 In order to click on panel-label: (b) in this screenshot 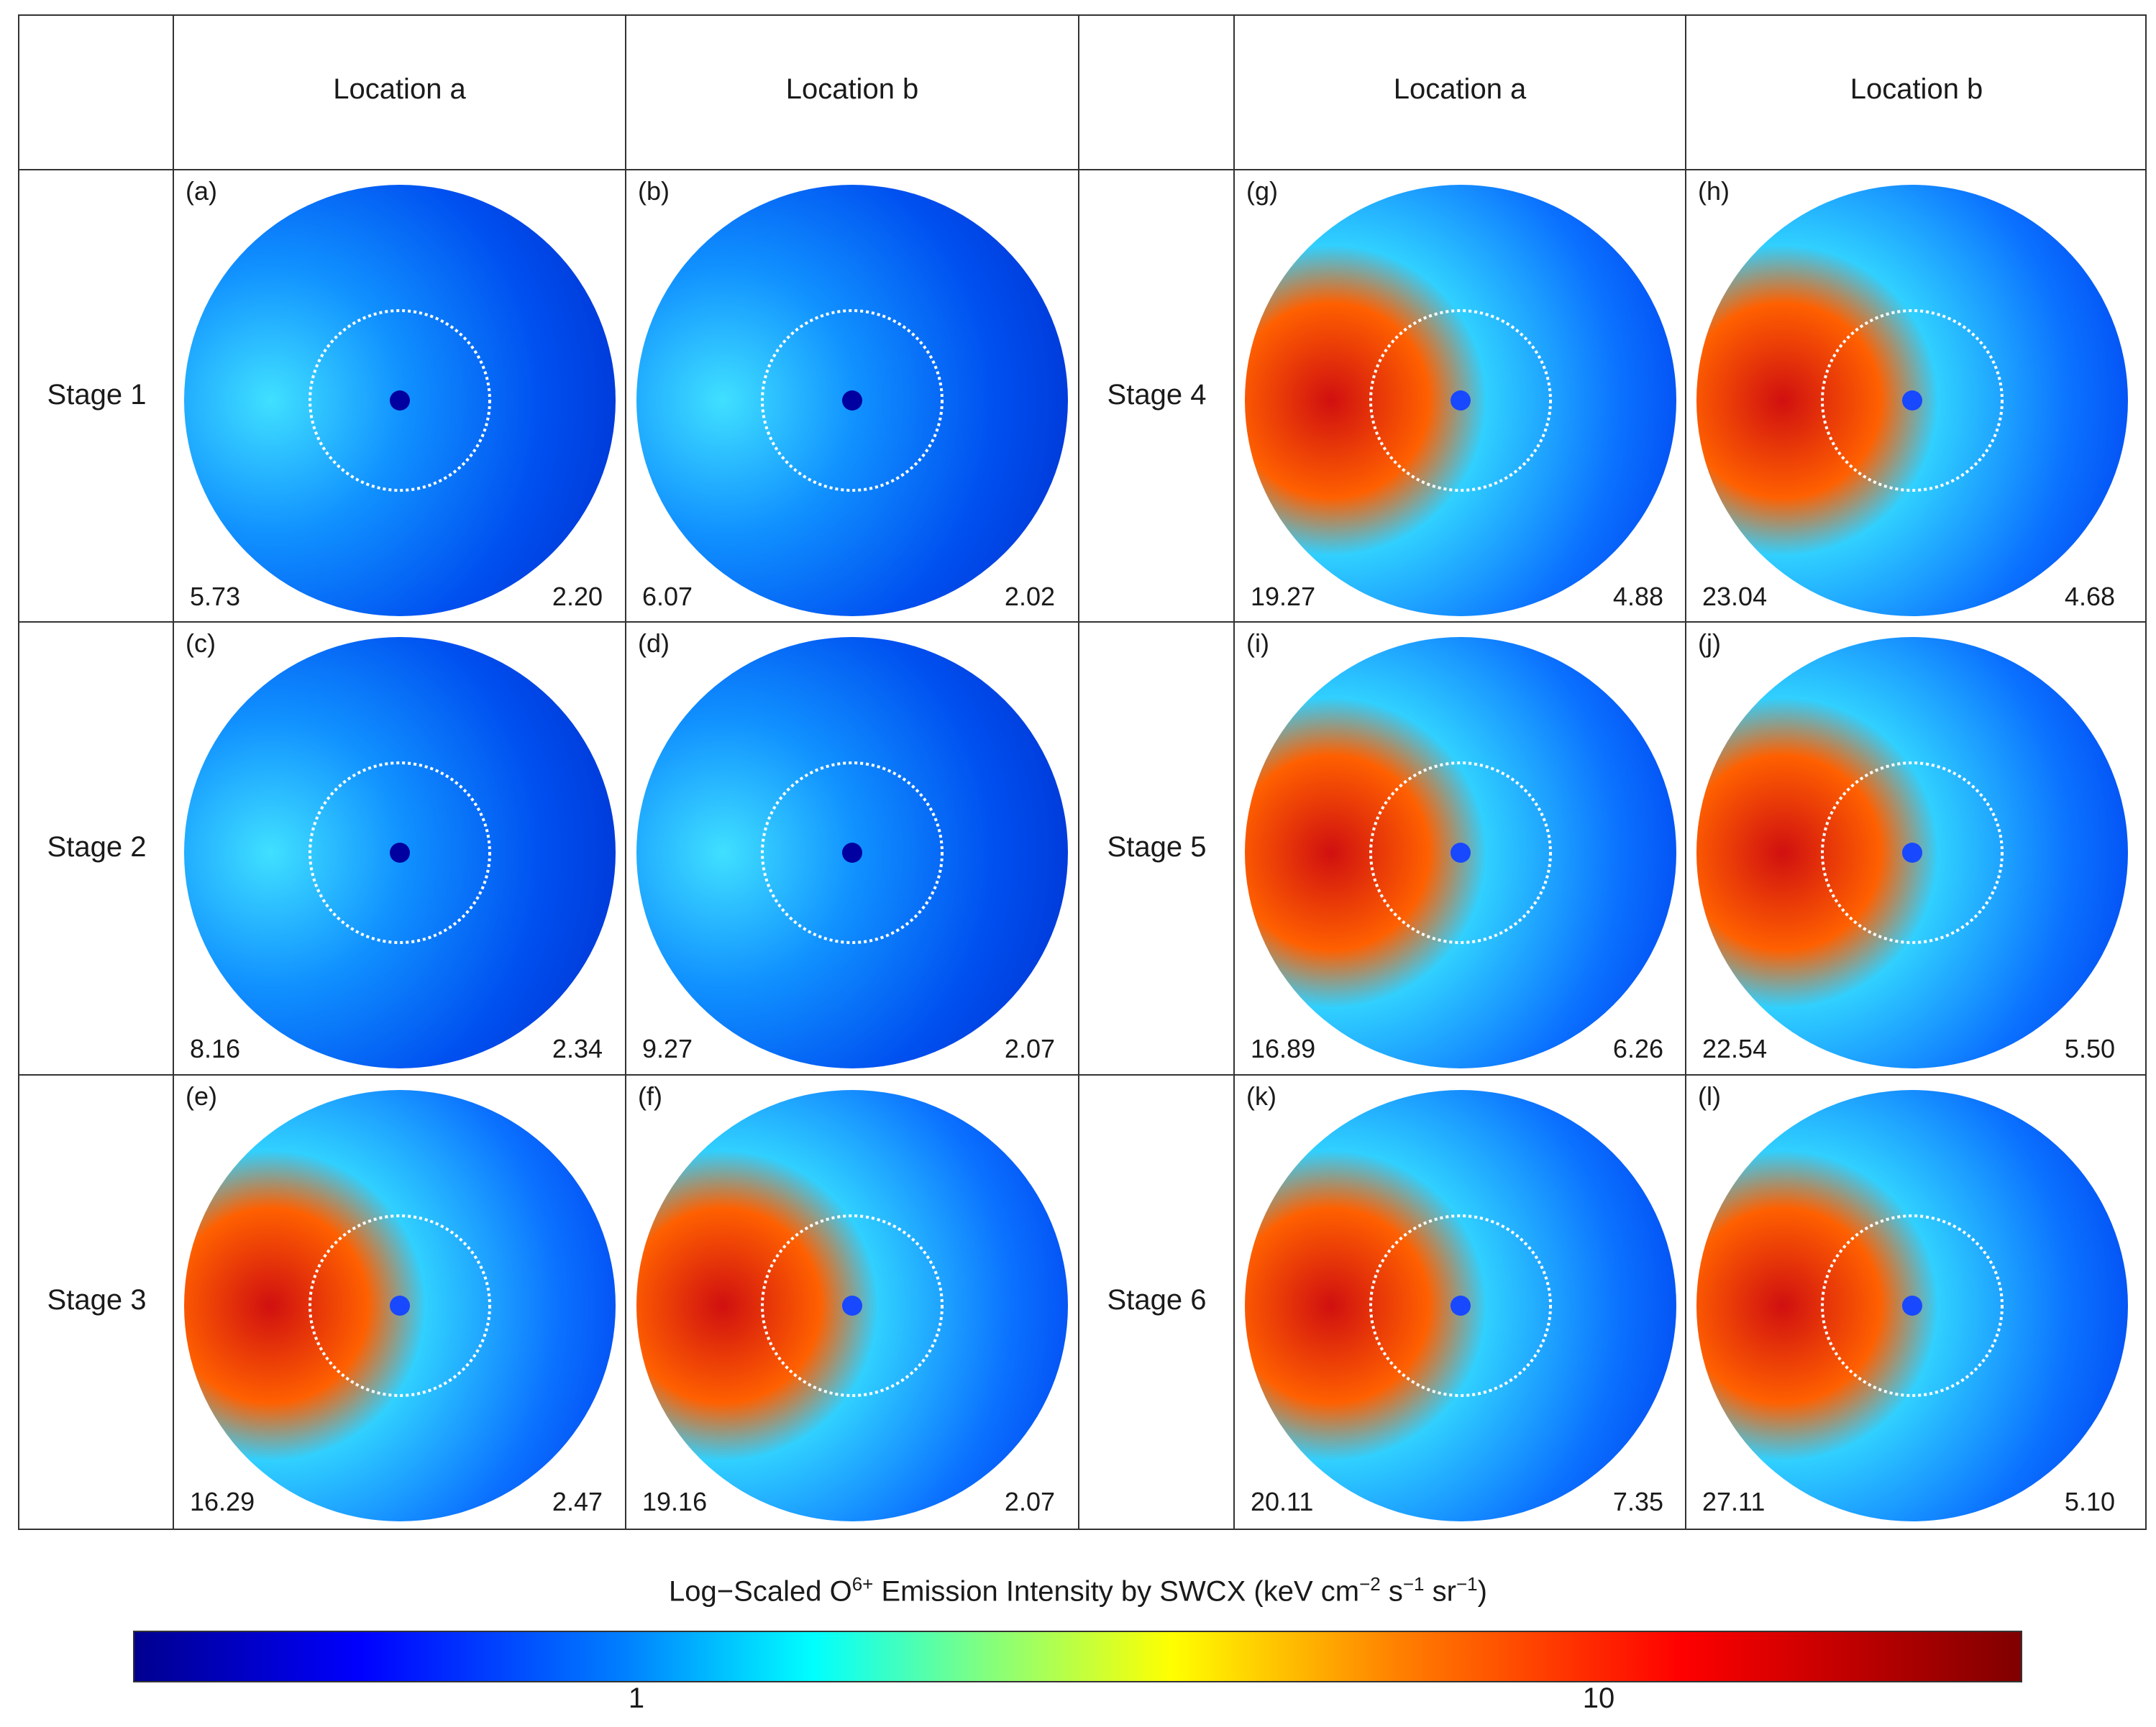, I will do `click(654, 191)`.